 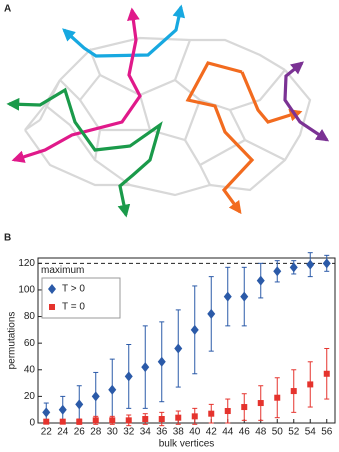 I want to click on reference-label: maximum, so click(x=62, y=270).